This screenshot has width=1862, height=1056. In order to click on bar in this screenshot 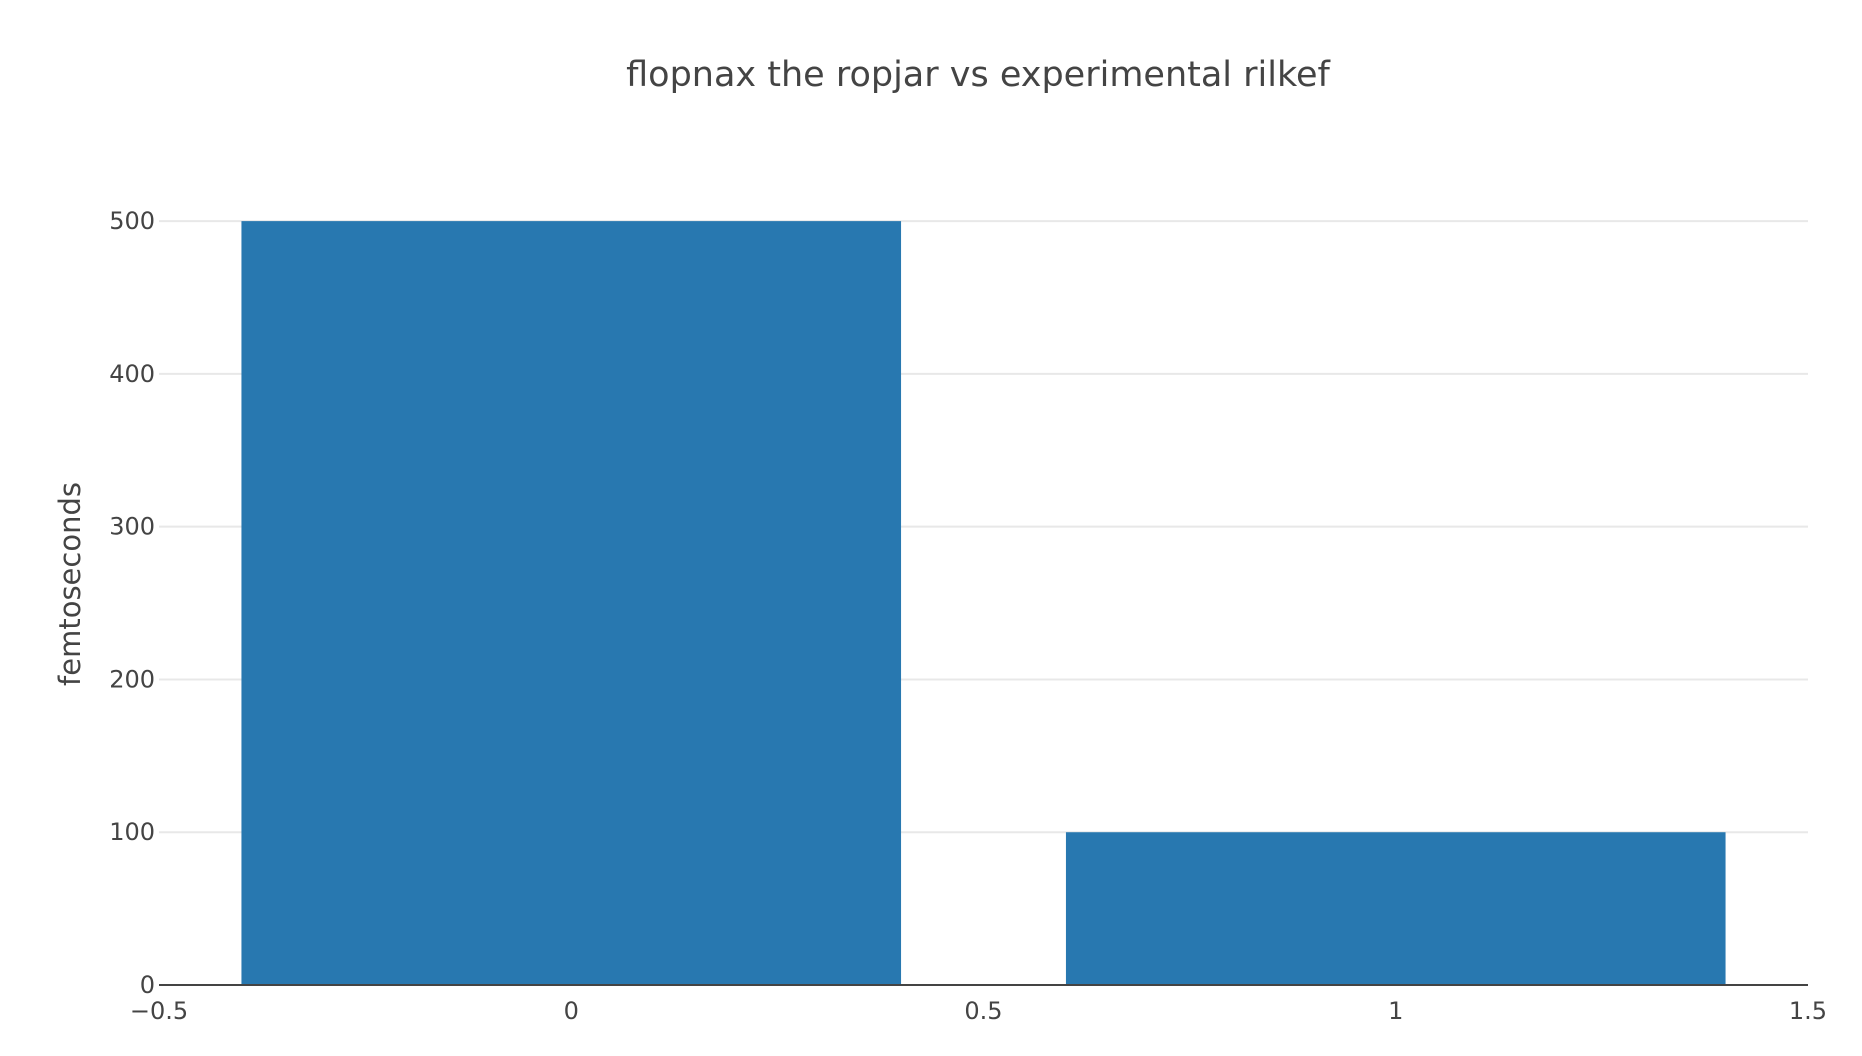, I will do `click(1395, 908)`.